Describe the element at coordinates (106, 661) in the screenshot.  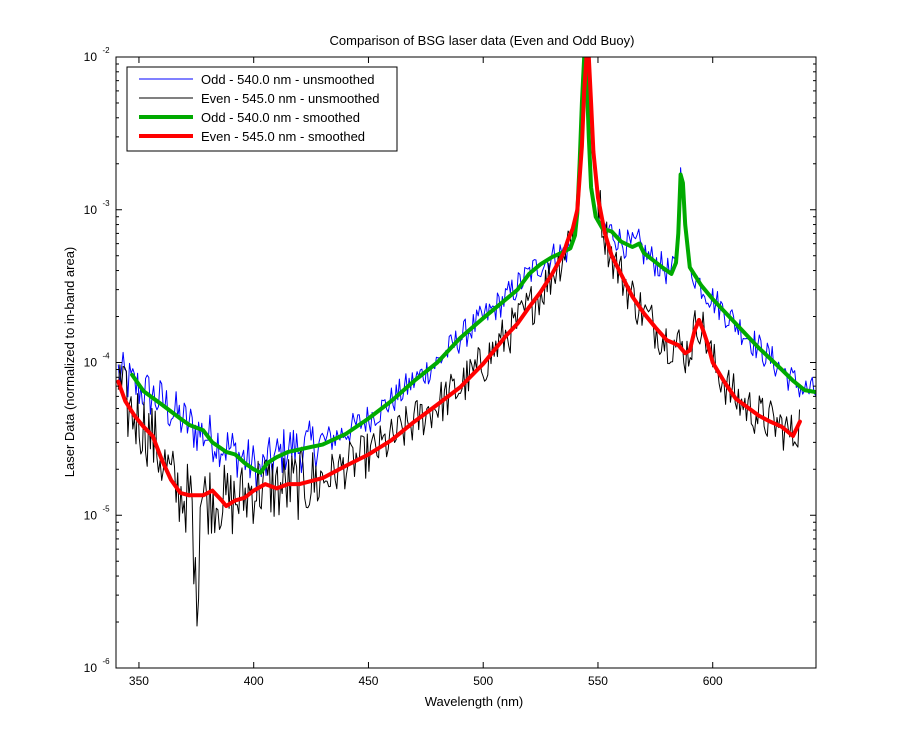
I see `y-tick-exponent: -6` at that location.